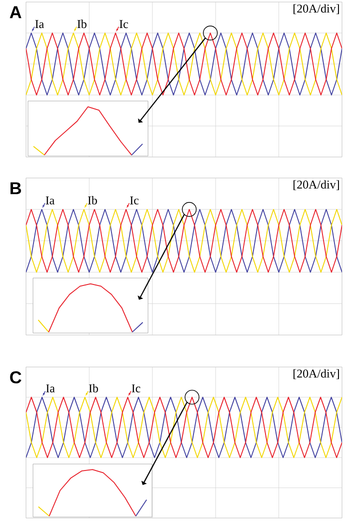  I want to click on chart-title: A, so click(16, 12).